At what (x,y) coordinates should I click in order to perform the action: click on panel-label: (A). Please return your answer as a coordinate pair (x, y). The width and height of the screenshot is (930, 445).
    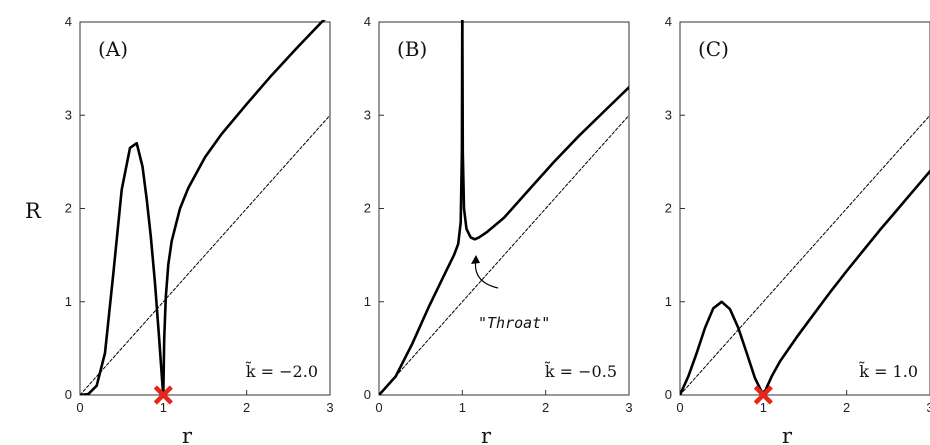
    Looking at the image, I should click on (113, 49).